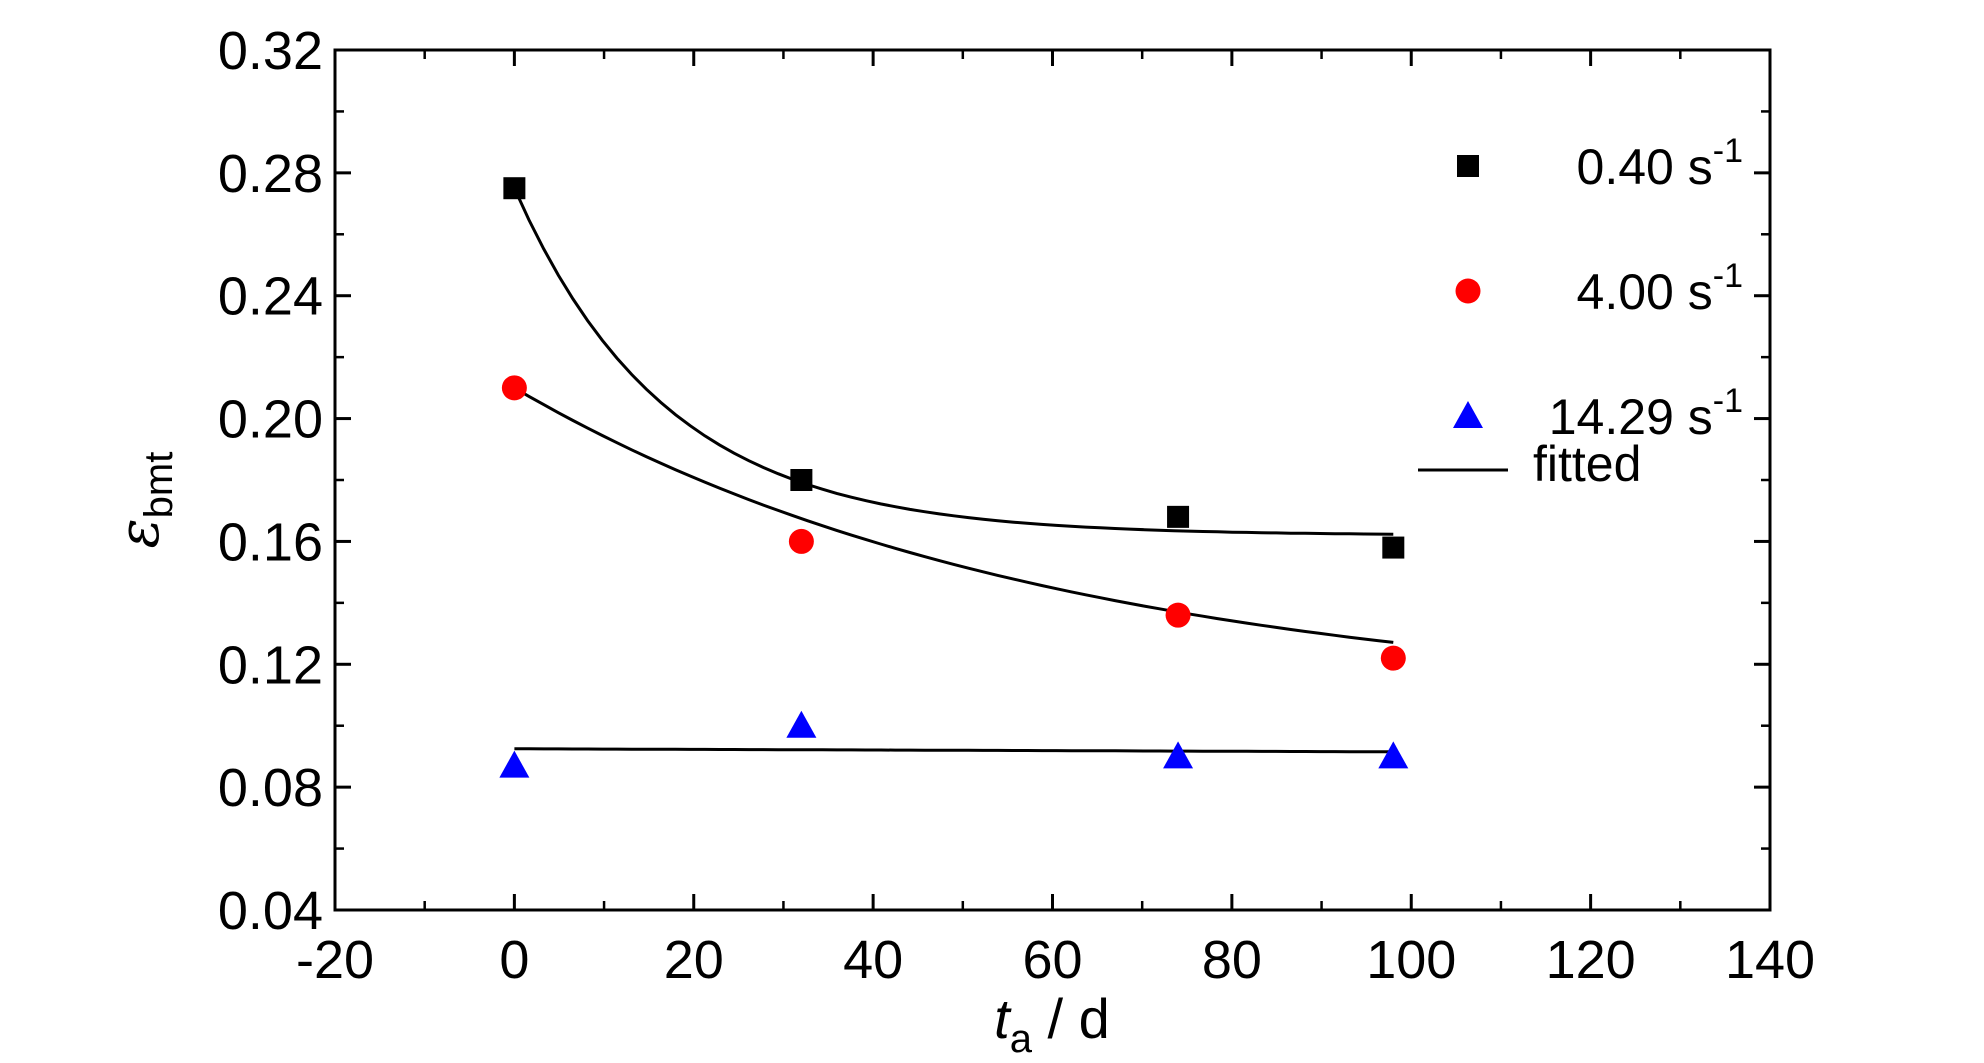  I want to click on x-tick-label: 60, so click(1052, 960).